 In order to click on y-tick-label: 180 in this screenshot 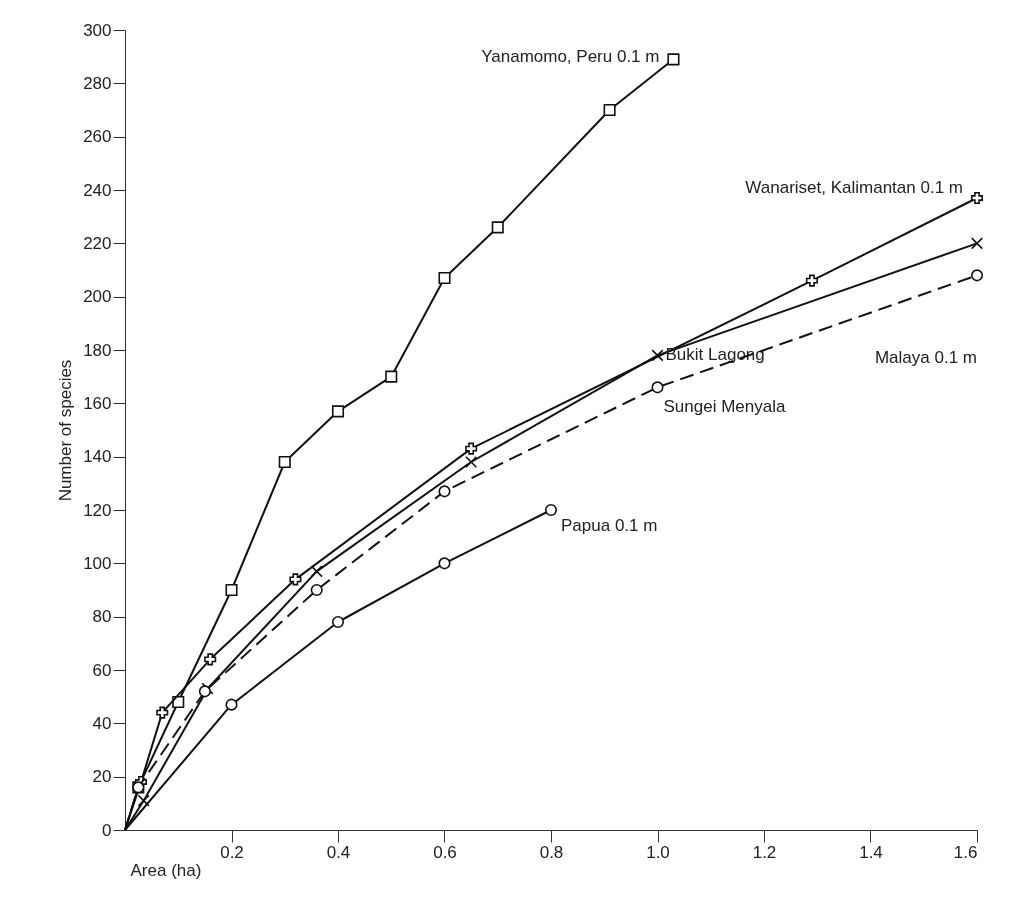, I will do `click(97, 350)`.